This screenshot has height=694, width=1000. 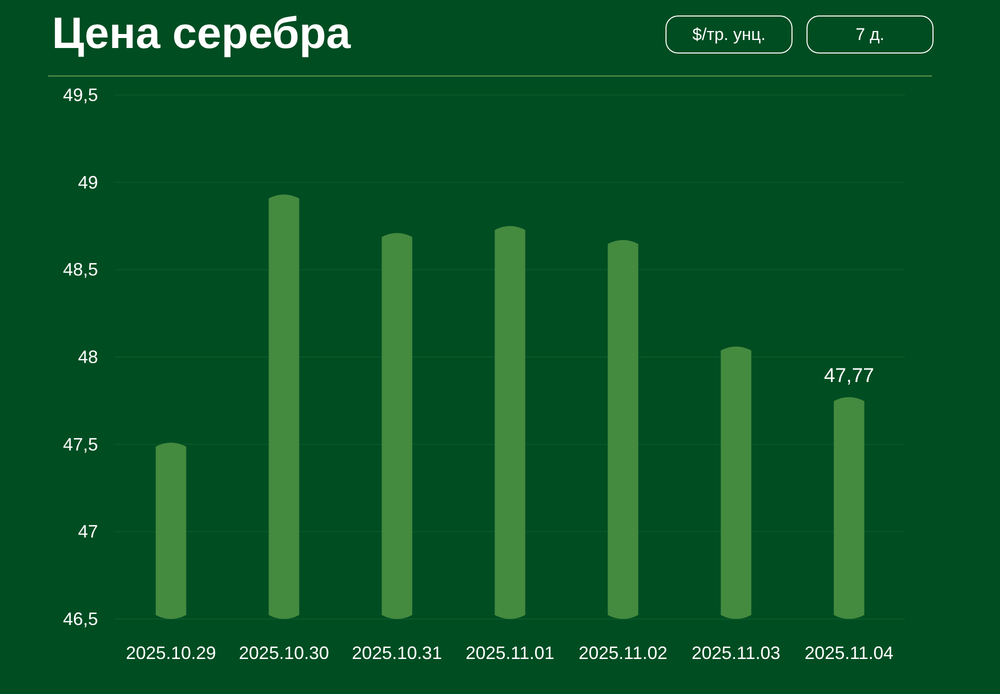 What do you see at coordinates (88, 532) in the screenshot?
I see `y-tick-label: 47` at bounding box center [88, 532].